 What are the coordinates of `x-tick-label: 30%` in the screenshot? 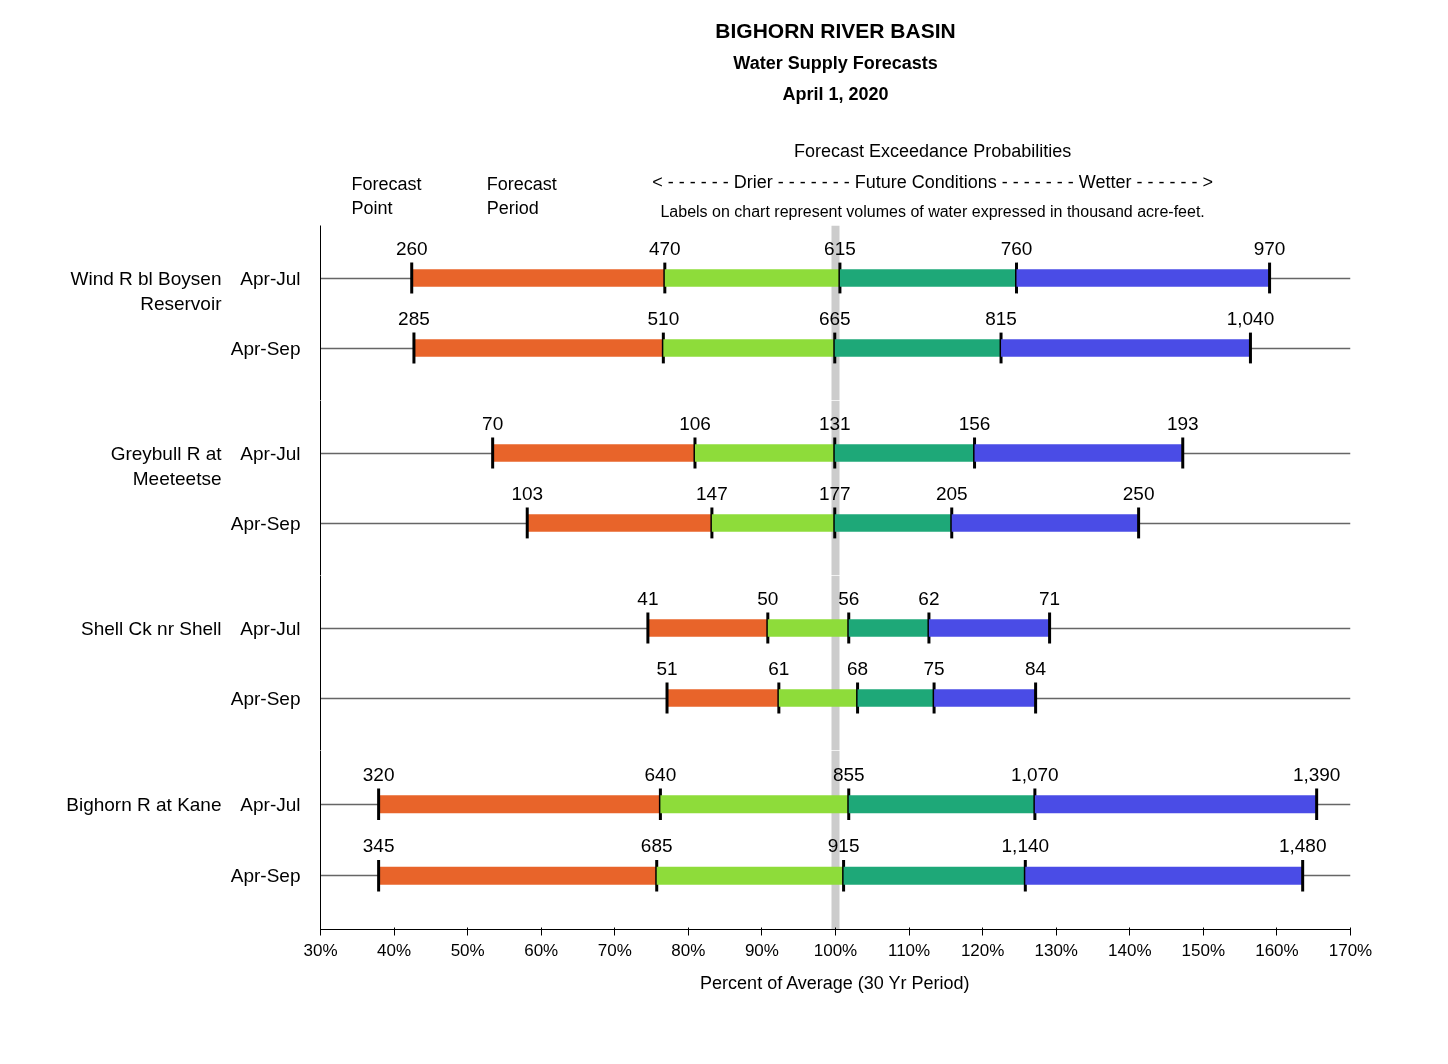 It's located at (320, 950).